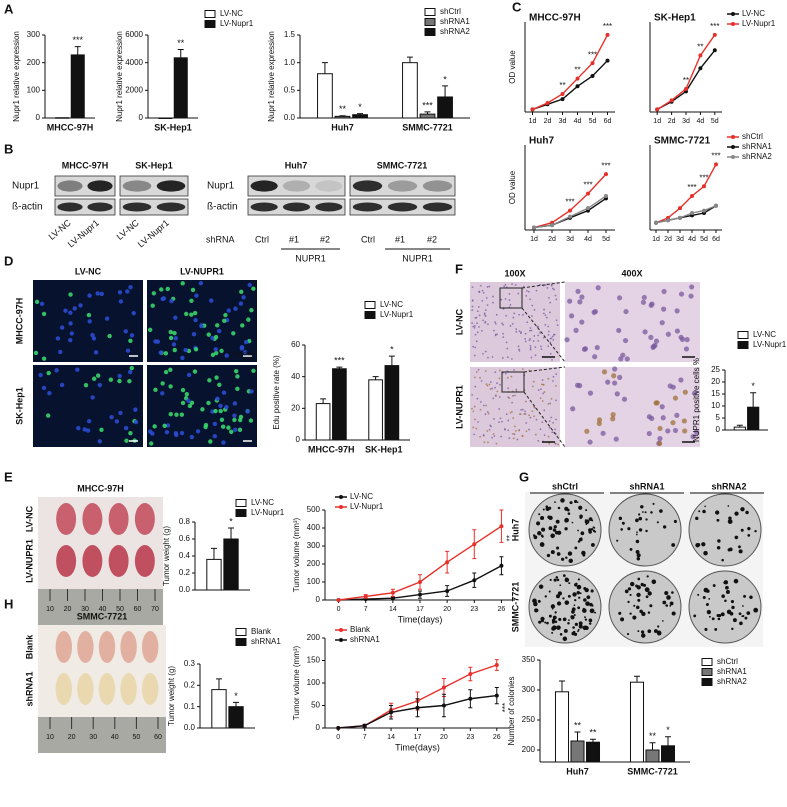 This screenshot has height=807, width=787. What do you see at coordinates (50, 609) in the screenshot?
I see `label: 10` at bounding box center [50, 609].